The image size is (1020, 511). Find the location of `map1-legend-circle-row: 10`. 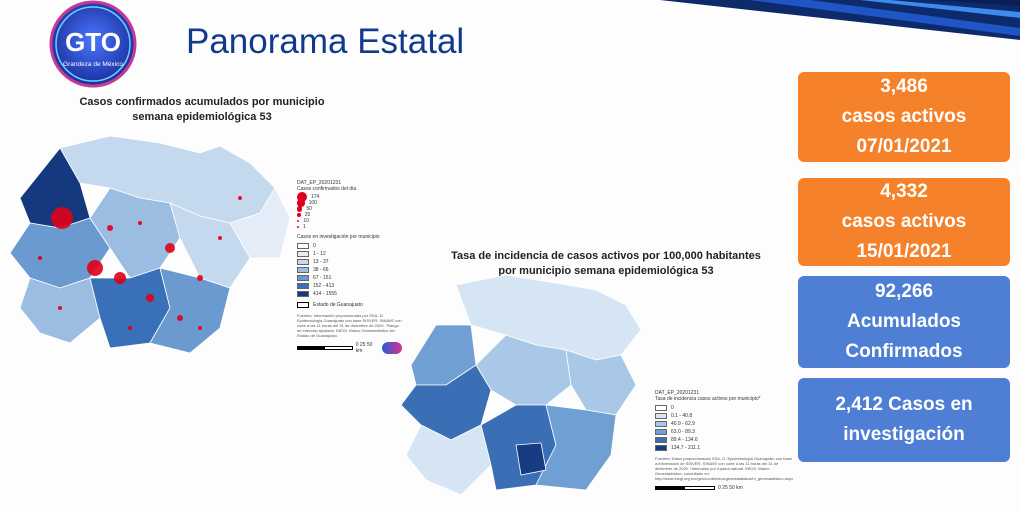

map1-legend-circle-row: 10 is located at coordinates (349, 221).